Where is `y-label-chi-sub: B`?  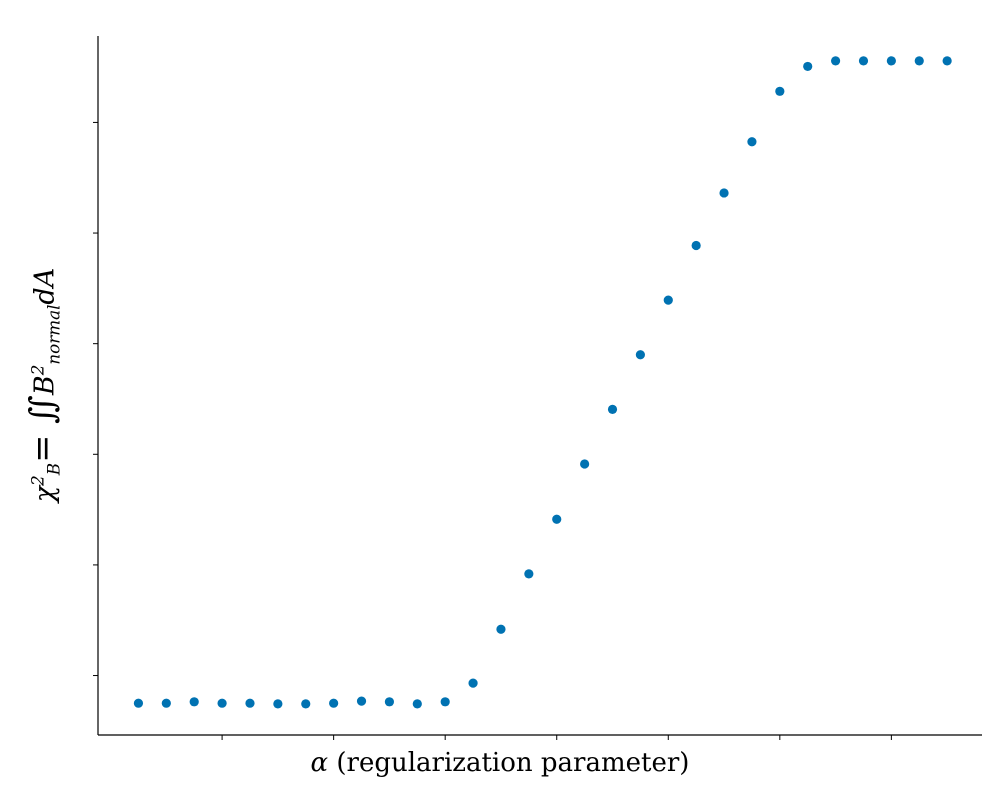
y-label-chi-sub: B is located at coordinates (53, 469).